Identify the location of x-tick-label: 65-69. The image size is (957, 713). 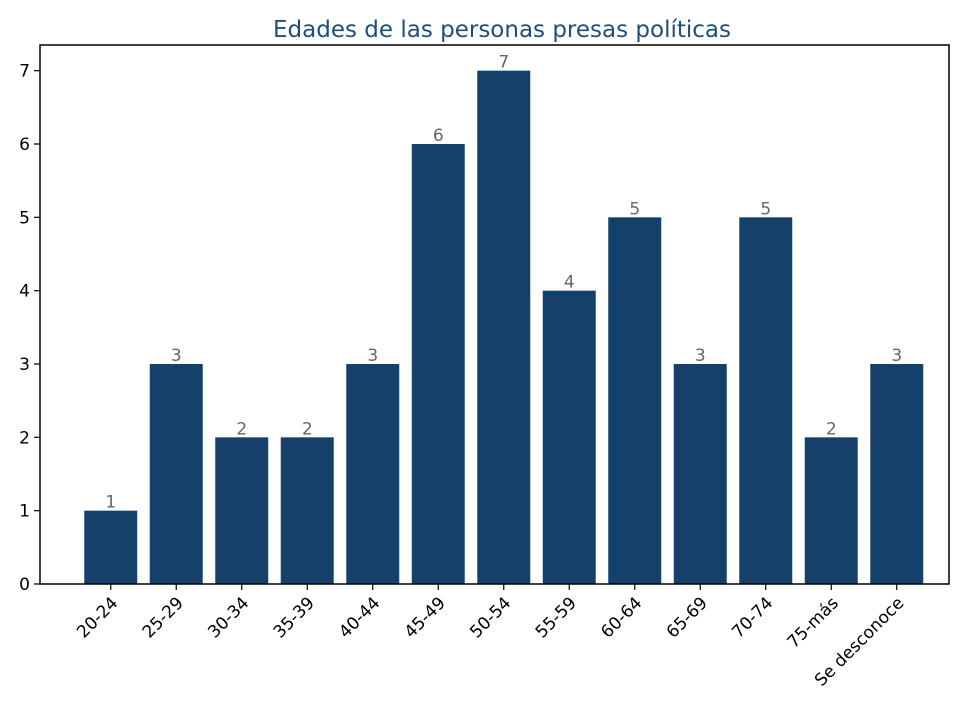
(687, 617).